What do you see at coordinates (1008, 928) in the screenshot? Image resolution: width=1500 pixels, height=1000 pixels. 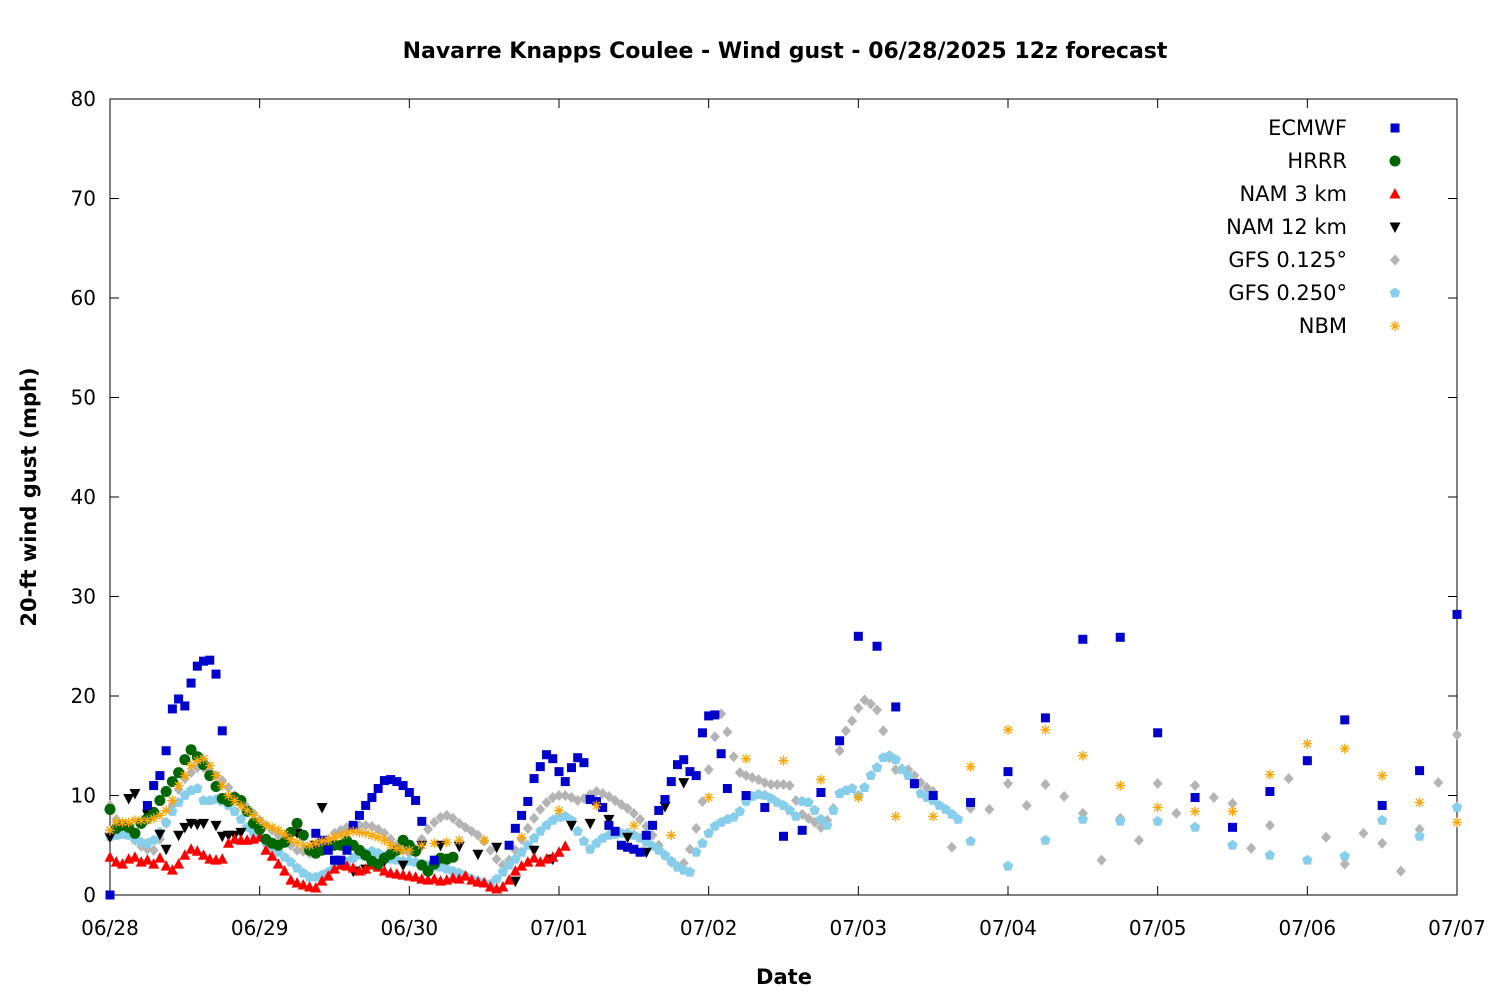 I see `x-tick-label: 07/04` at bounding box center [1008, 928].